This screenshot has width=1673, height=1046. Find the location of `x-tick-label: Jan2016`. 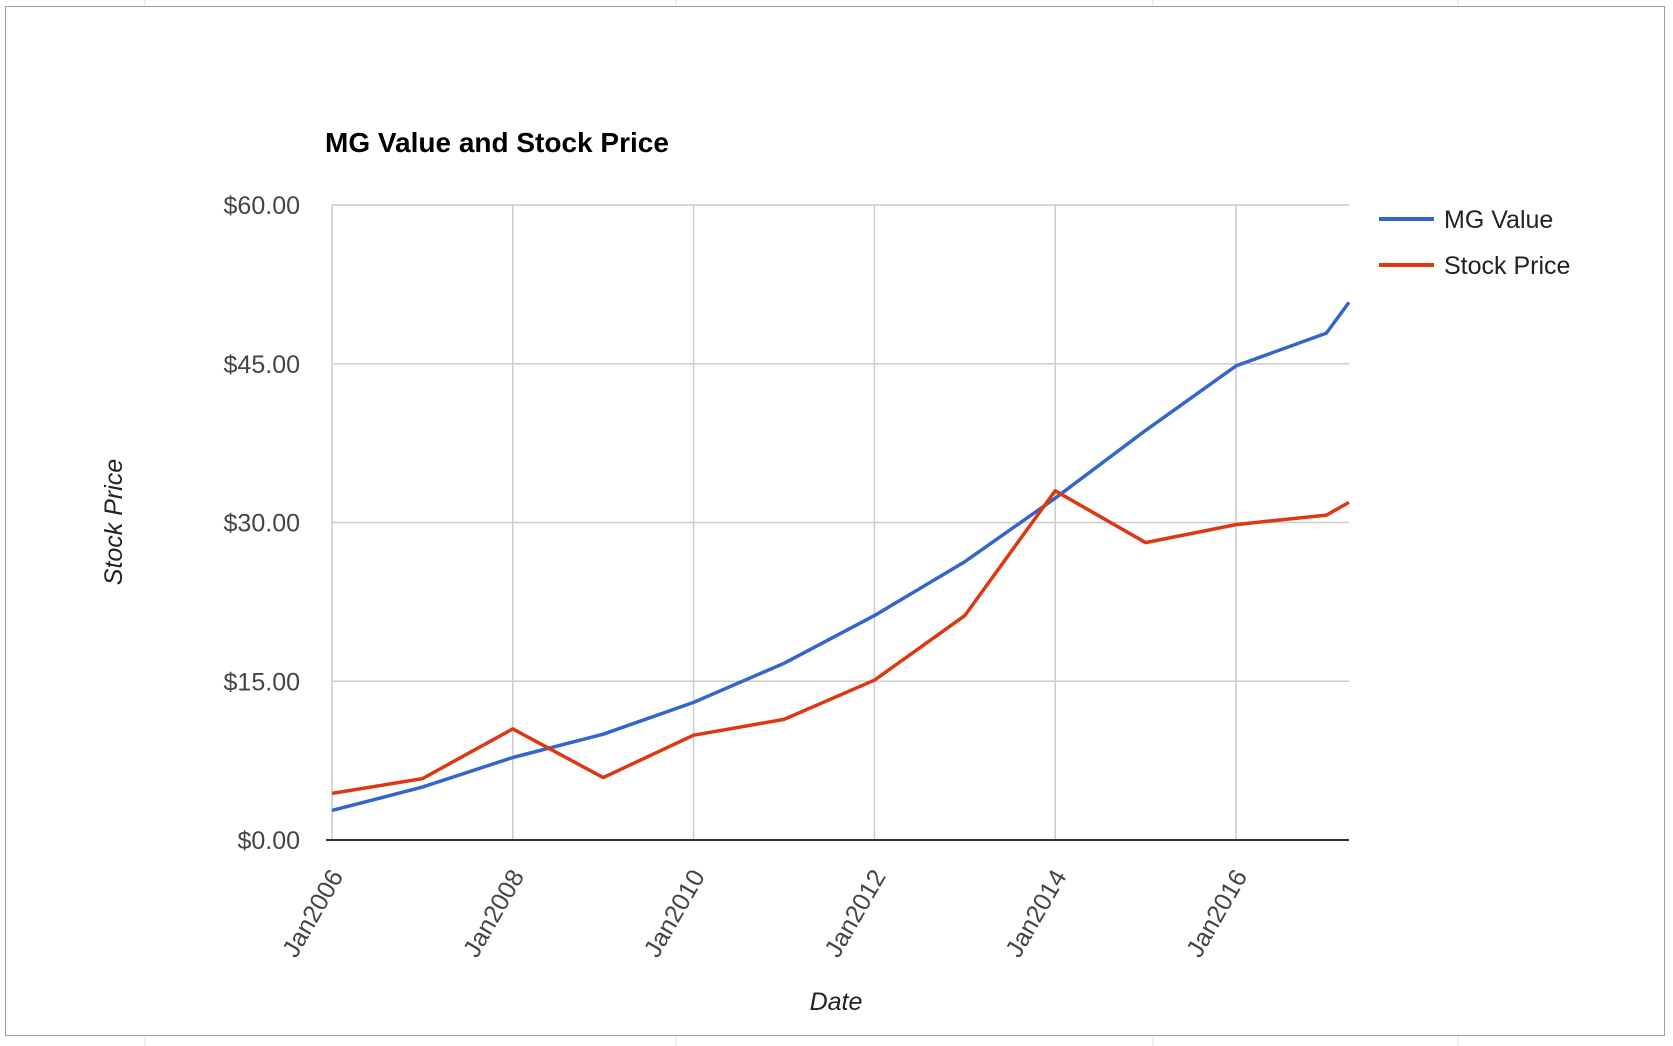

x-tick-label: Jan2016 is located at coordinates (1217, 913).